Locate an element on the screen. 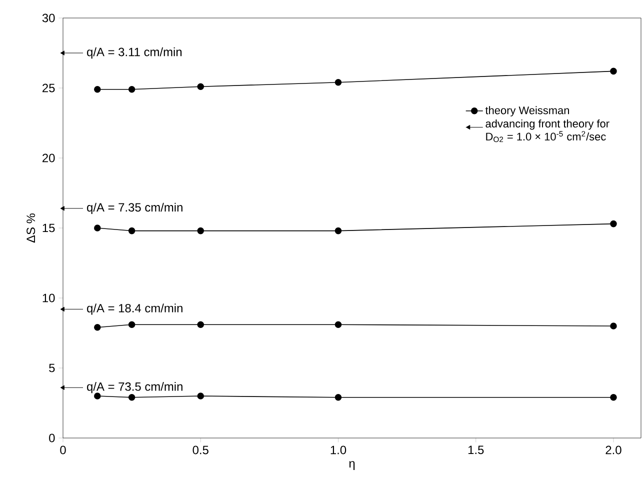  y-tick-label: 5 is located at coordinates (52, 368).